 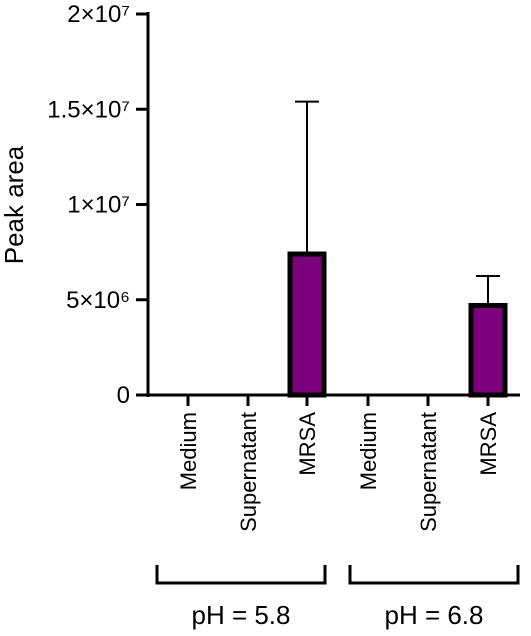 I want to click on y-tick-label: 2×10⁷, so click(x=98, y=14).